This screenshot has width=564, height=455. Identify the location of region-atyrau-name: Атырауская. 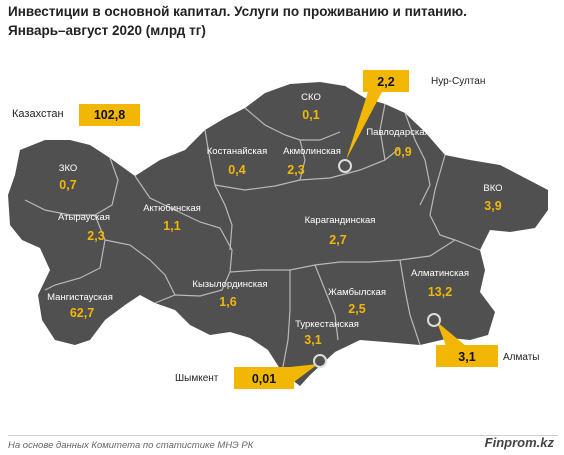
(84, 217).